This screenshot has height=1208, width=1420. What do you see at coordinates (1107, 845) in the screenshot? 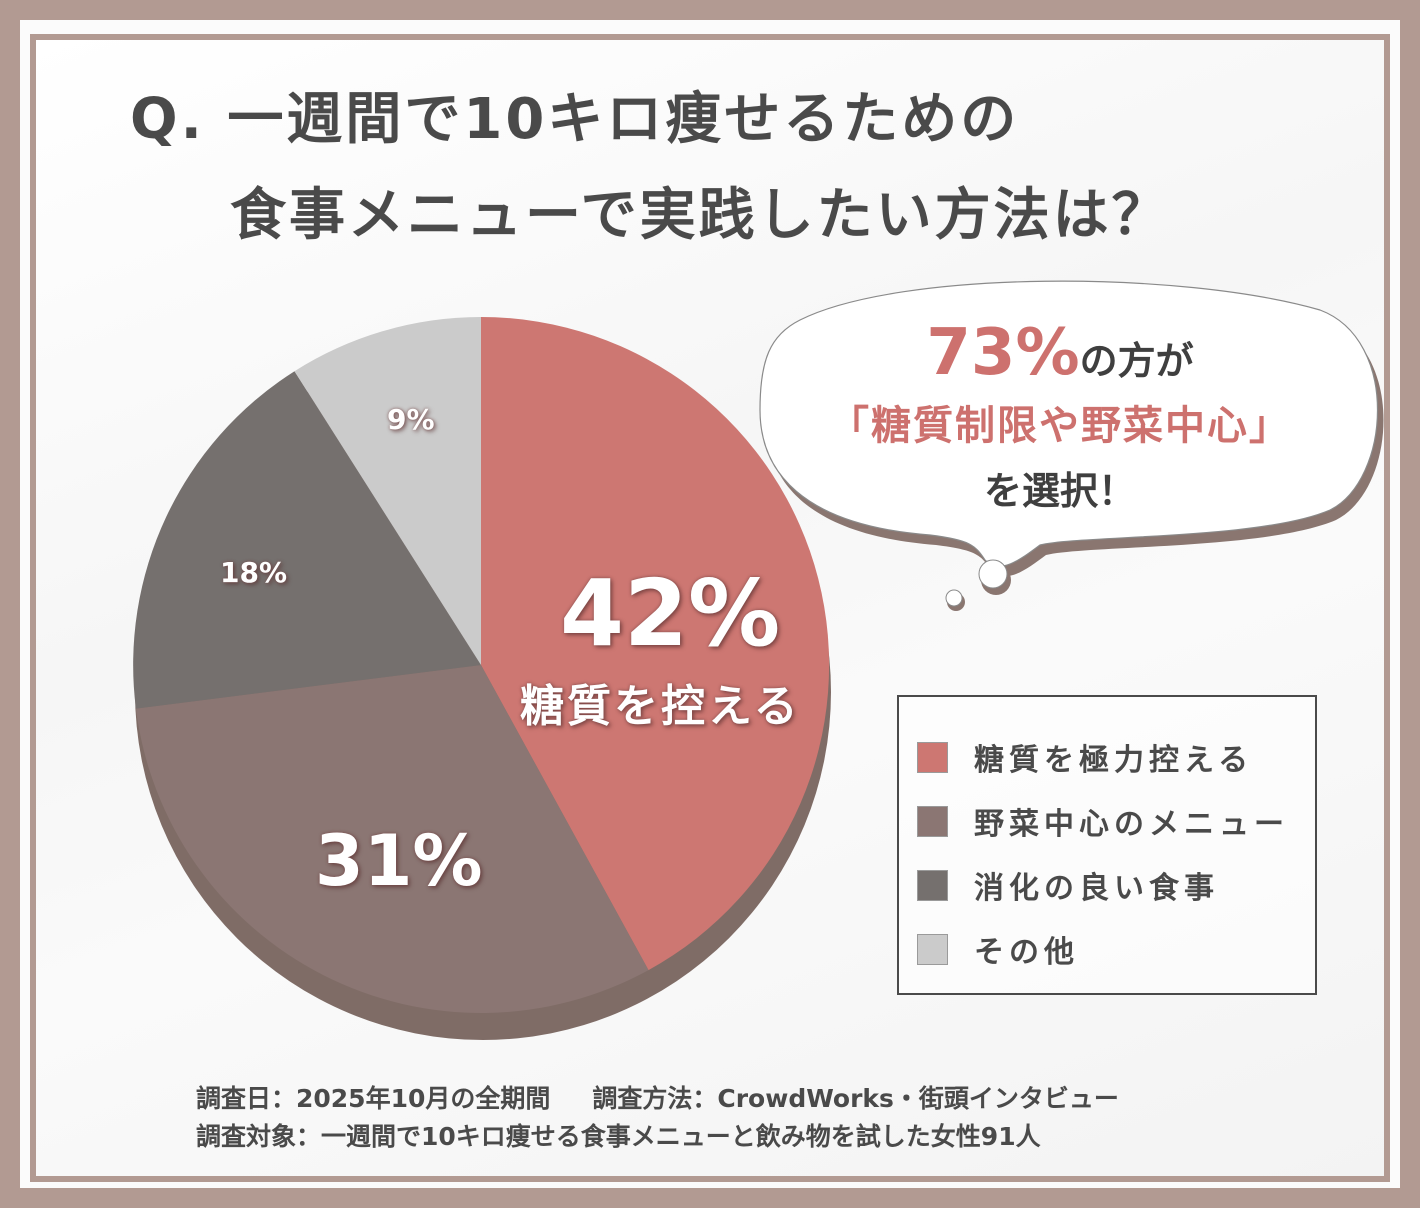
I see `legend: 糖質を極力控える 野菜中心のメニュー 消化の良い食事 その他` at bounding box center [1107, 845].